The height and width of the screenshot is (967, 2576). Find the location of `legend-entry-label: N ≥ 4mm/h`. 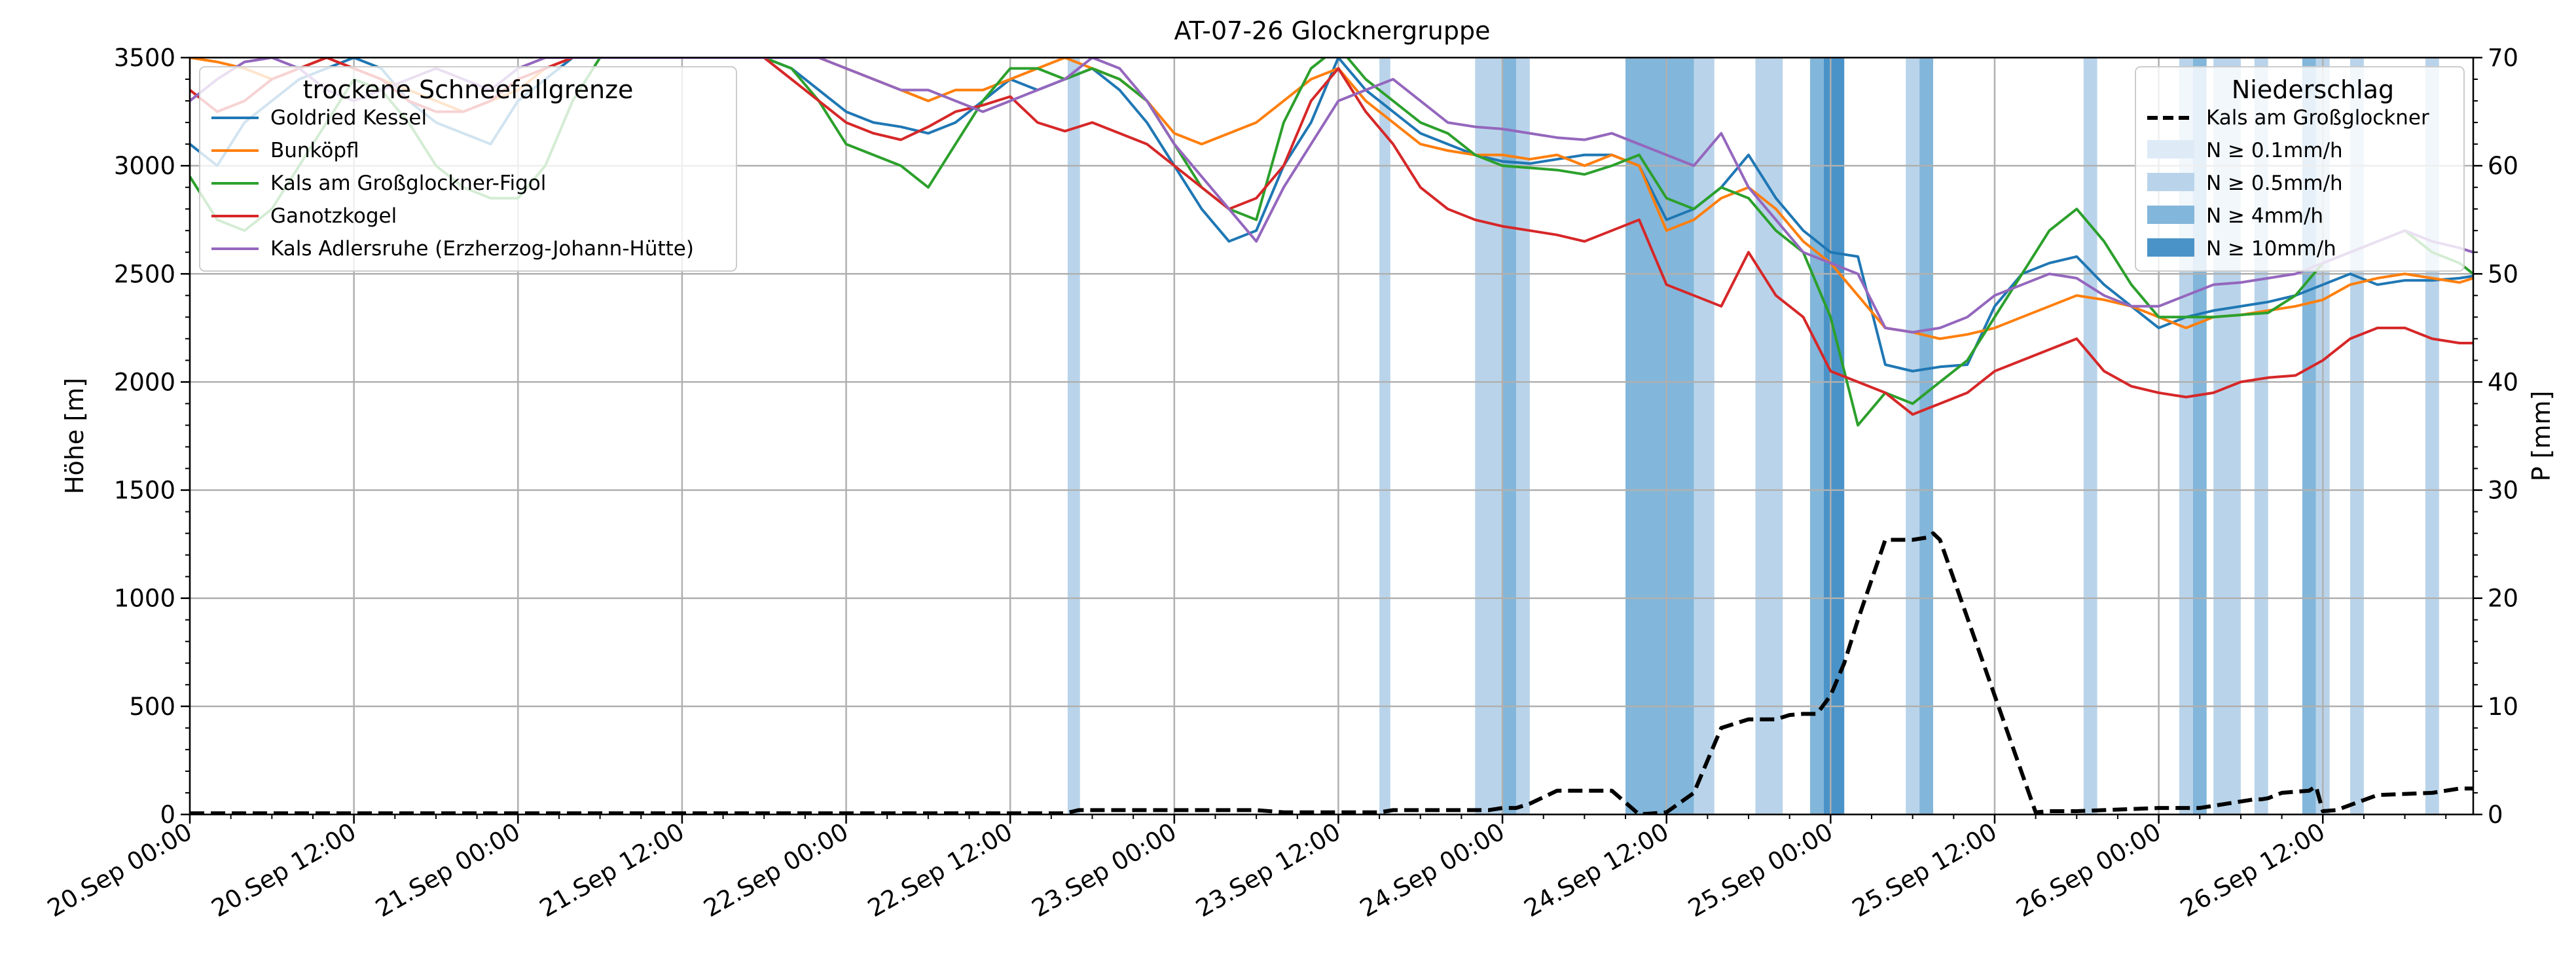

legend-entry-label: N ≥ 4mm/h is located at coordinates (2264, 216).